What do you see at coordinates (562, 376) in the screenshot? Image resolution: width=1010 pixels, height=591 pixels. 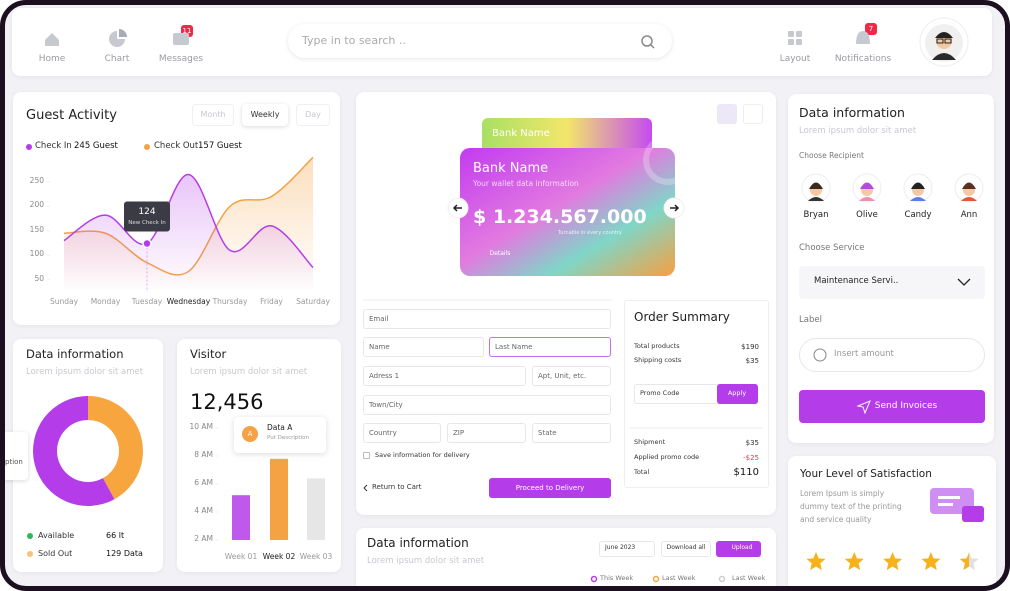 I see `input-placeholder: Apt, Unit, etc.` at bounding box center [562, 376].